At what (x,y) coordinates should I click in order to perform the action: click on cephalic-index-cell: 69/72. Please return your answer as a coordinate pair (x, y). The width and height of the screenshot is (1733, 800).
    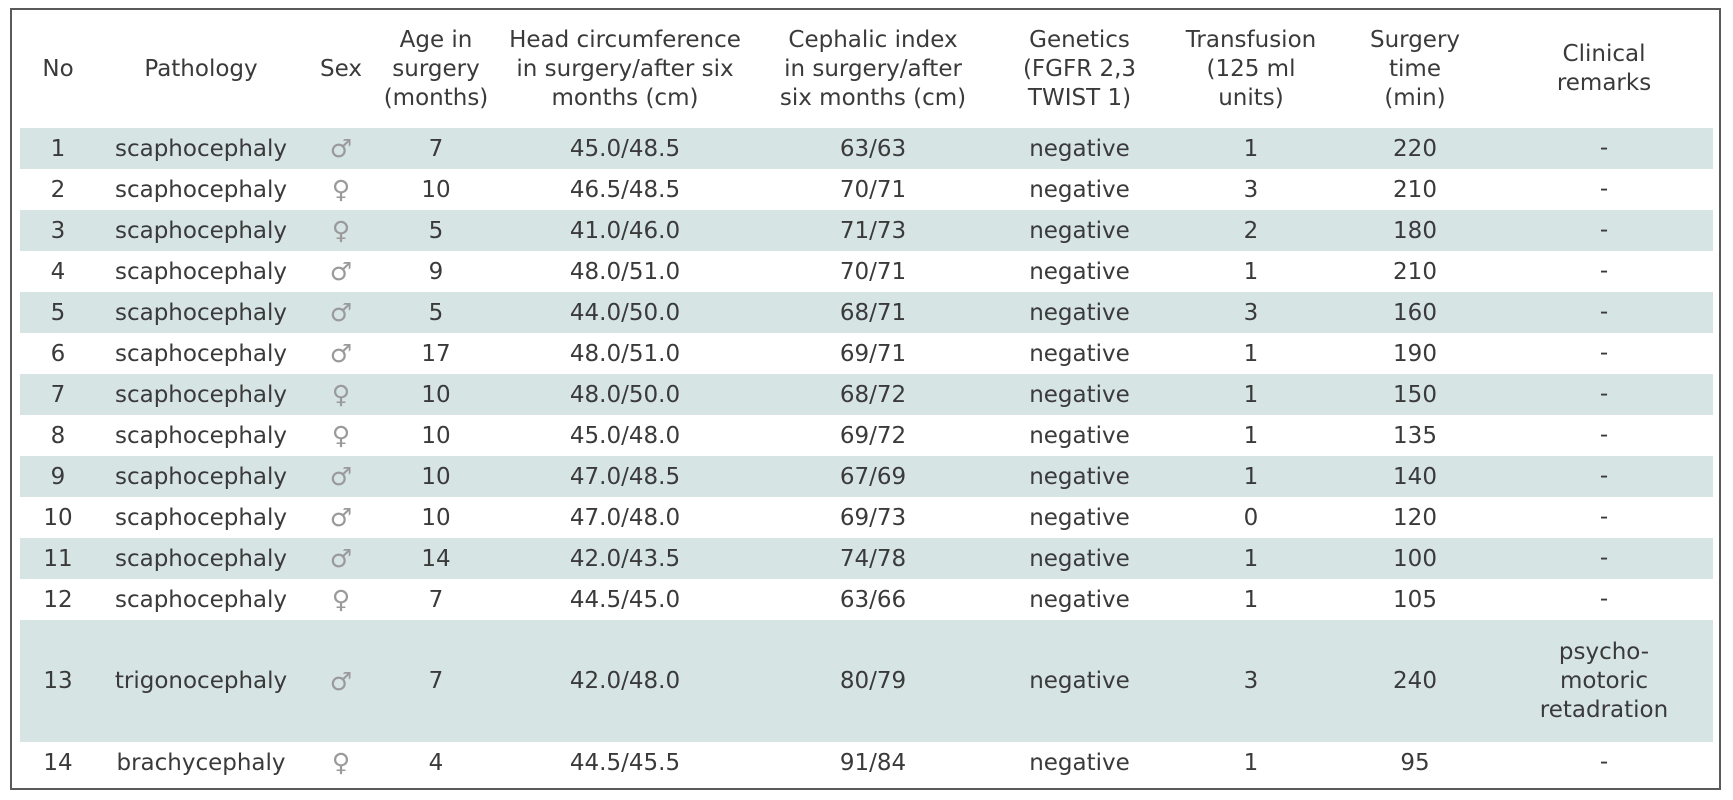
    Looking at the image, I should click on (873, 435).